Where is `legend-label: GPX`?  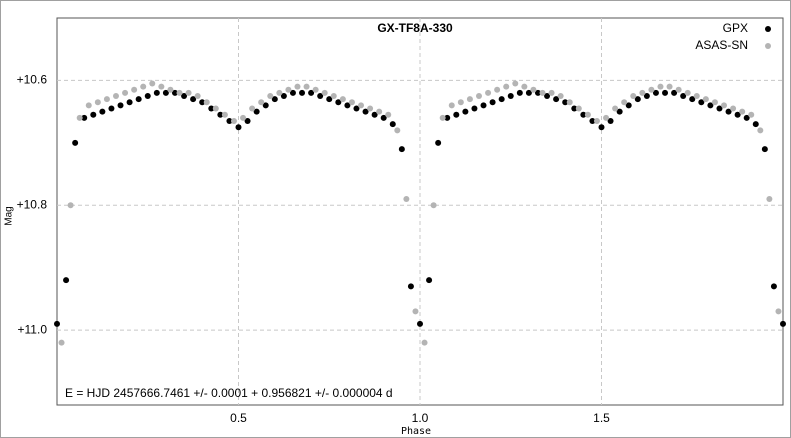 legend-label: GPX is located at coordinates (735, 28).